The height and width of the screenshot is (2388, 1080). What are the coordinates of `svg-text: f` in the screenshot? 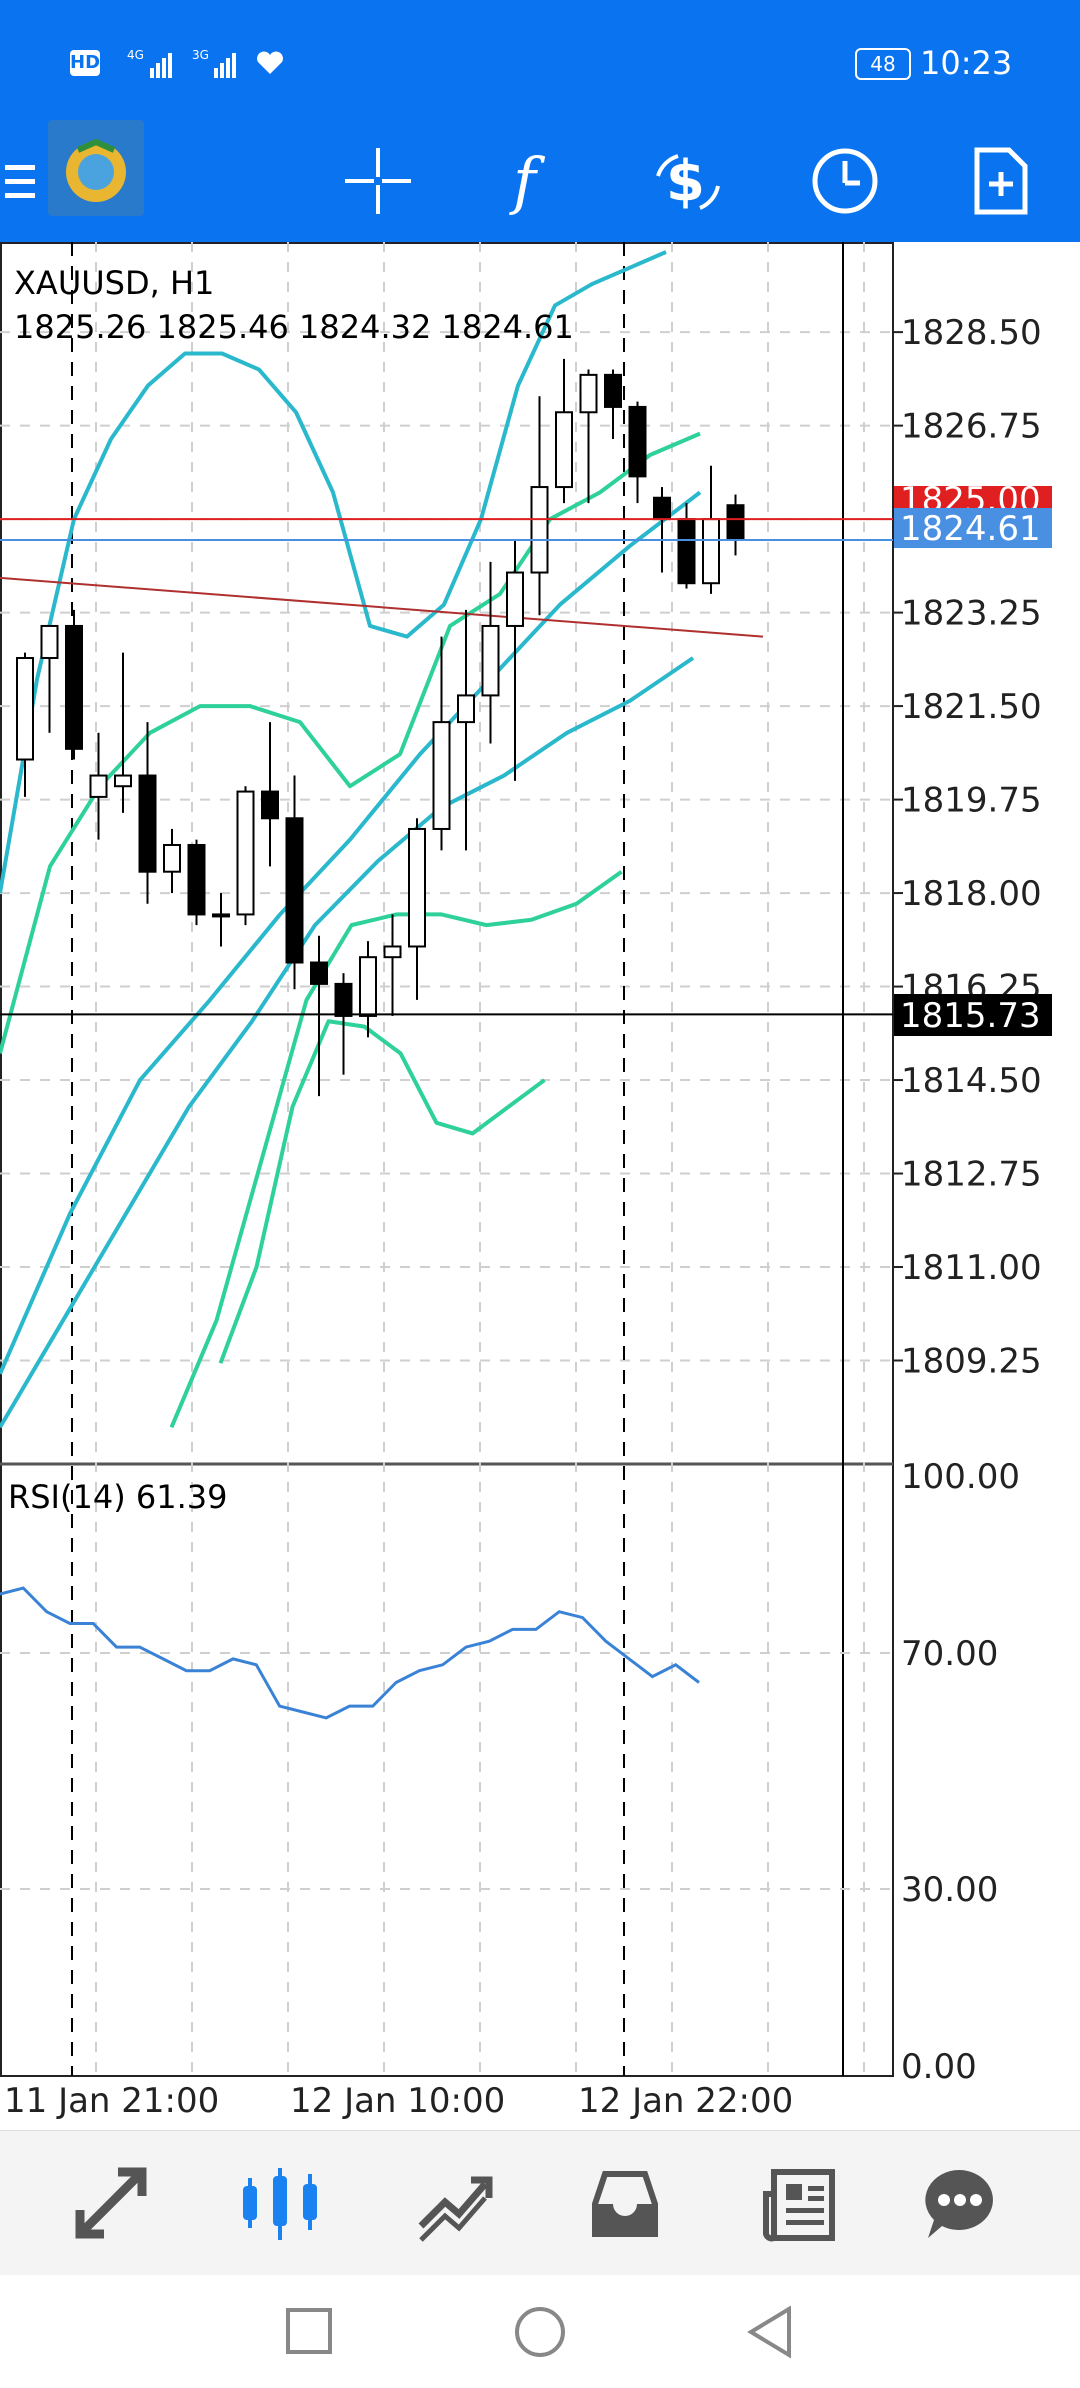 It's located at (527, 181).